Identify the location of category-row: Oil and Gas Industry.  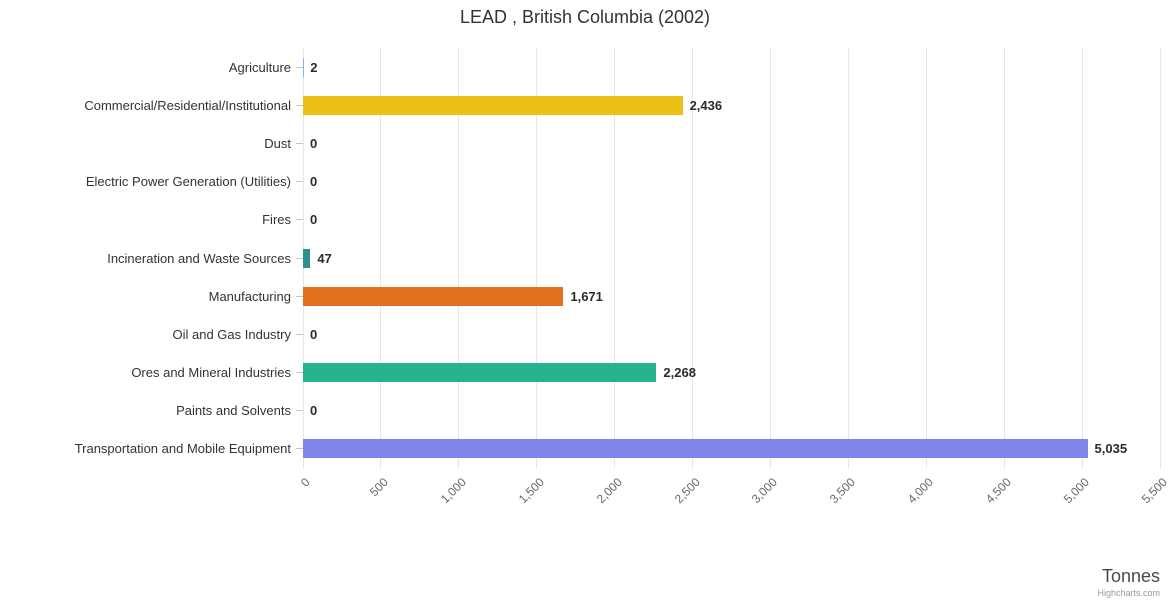
(151, 334).